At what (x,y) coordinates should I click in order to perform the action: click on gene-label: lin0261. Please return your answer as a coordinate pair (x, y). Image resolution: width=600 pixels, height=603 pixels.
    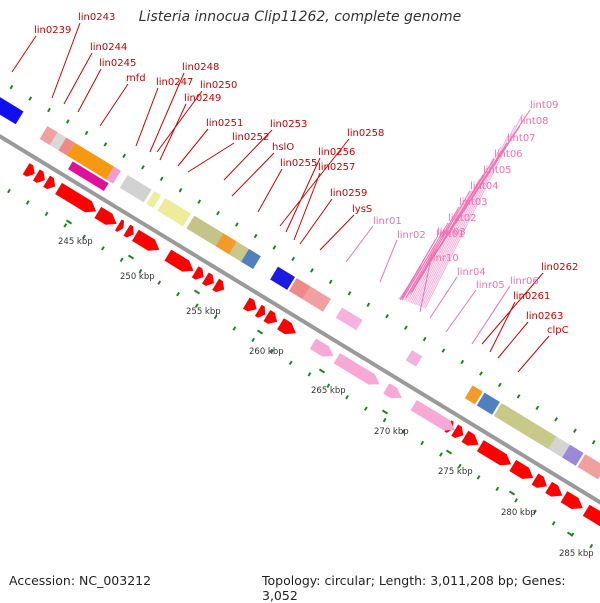
    Looking at the image, I should click on (531, 296).